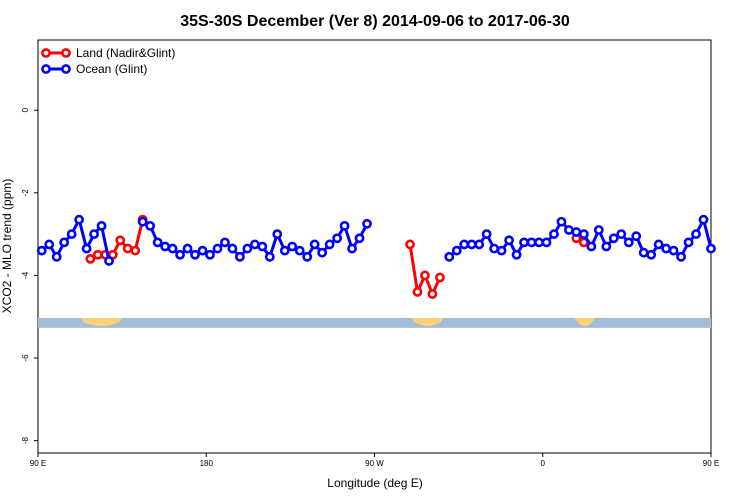 This screenshot has width=750, height=500. I want to click on x-axis-label: Longitude (deg E), so click(374, 483).